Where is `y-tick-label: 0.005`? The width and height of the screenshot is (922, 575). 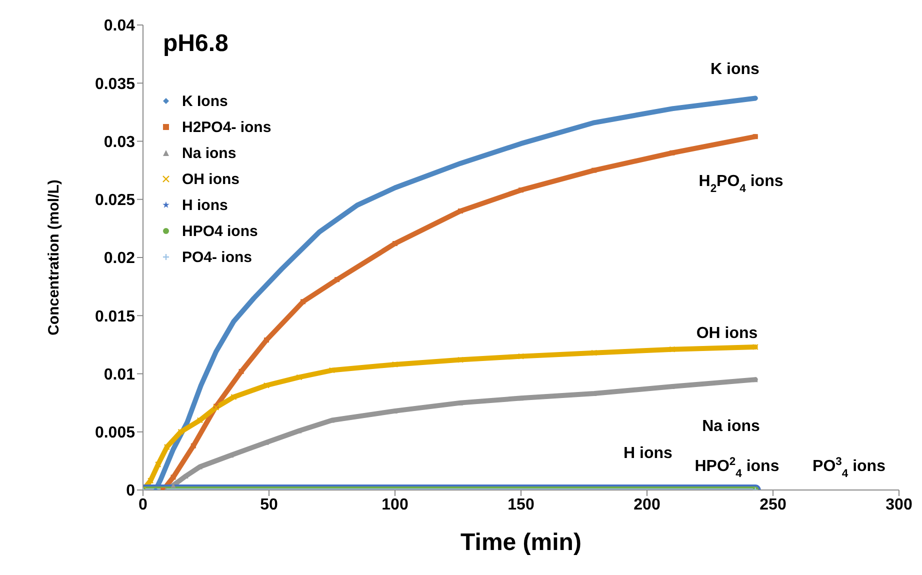 y-tick-label: 0.005 is located at coordinates (115, 433).